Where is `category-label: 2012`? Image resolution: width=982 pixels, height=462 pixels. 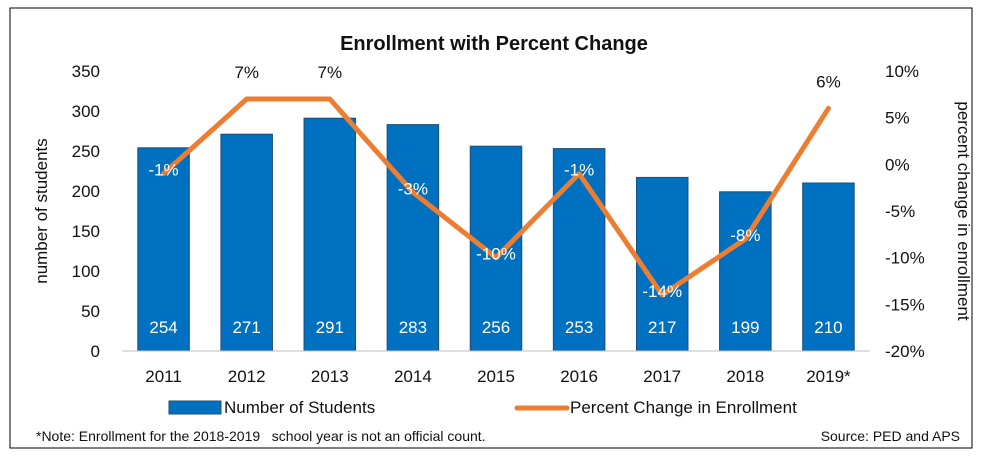 category-label: 2012 is located at coordinates (247, 376).